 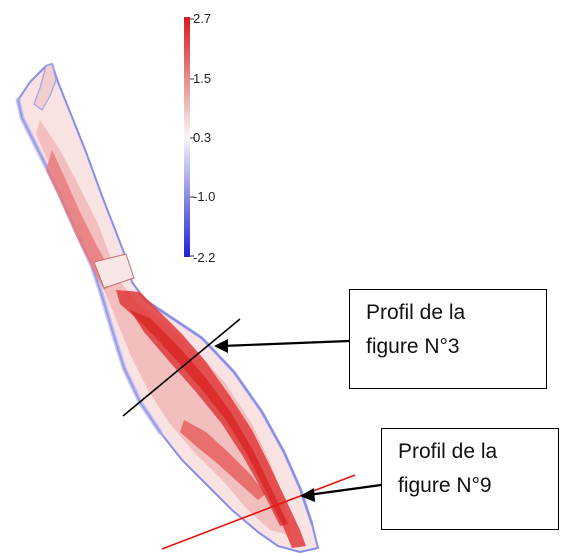 What do you see at coordinates (209, 418) in the screenshot?
I see `deep-core` at bounding box center [209, 418].